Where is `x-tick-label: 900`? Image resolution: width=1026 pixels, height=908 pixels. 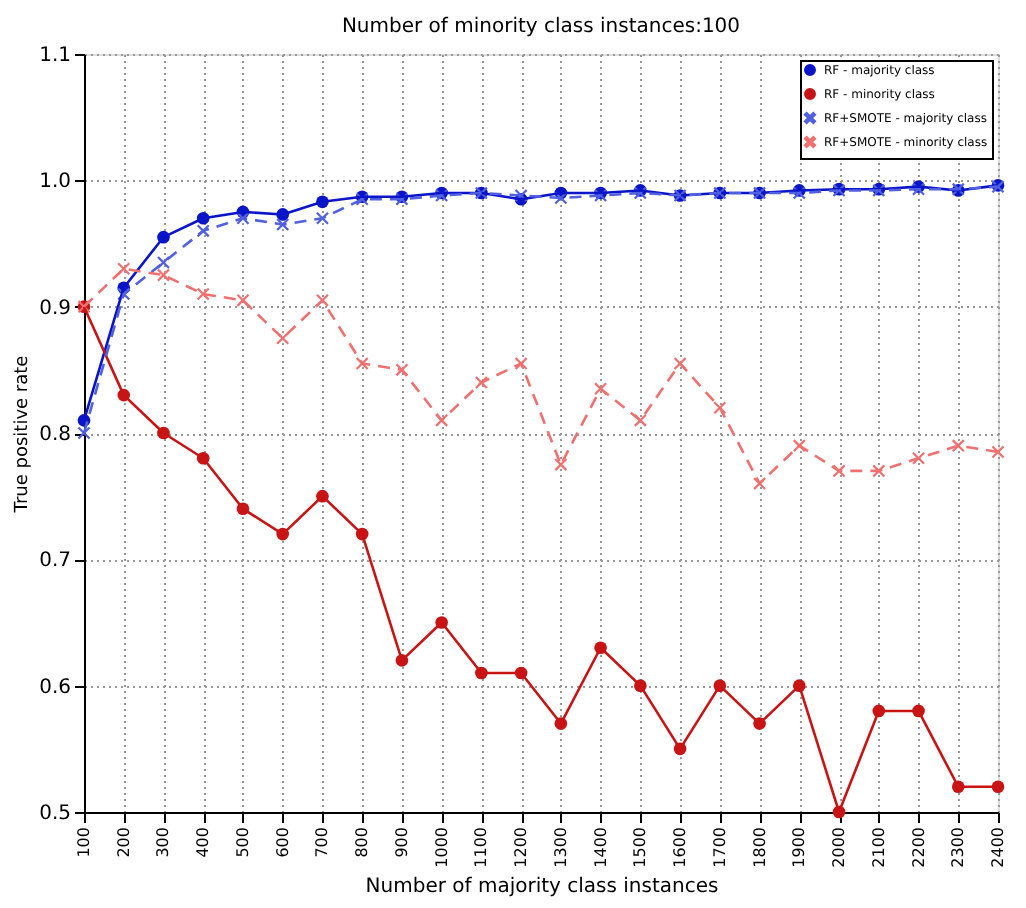
x-tick-label: 900 is located at coordinates (401, 842).